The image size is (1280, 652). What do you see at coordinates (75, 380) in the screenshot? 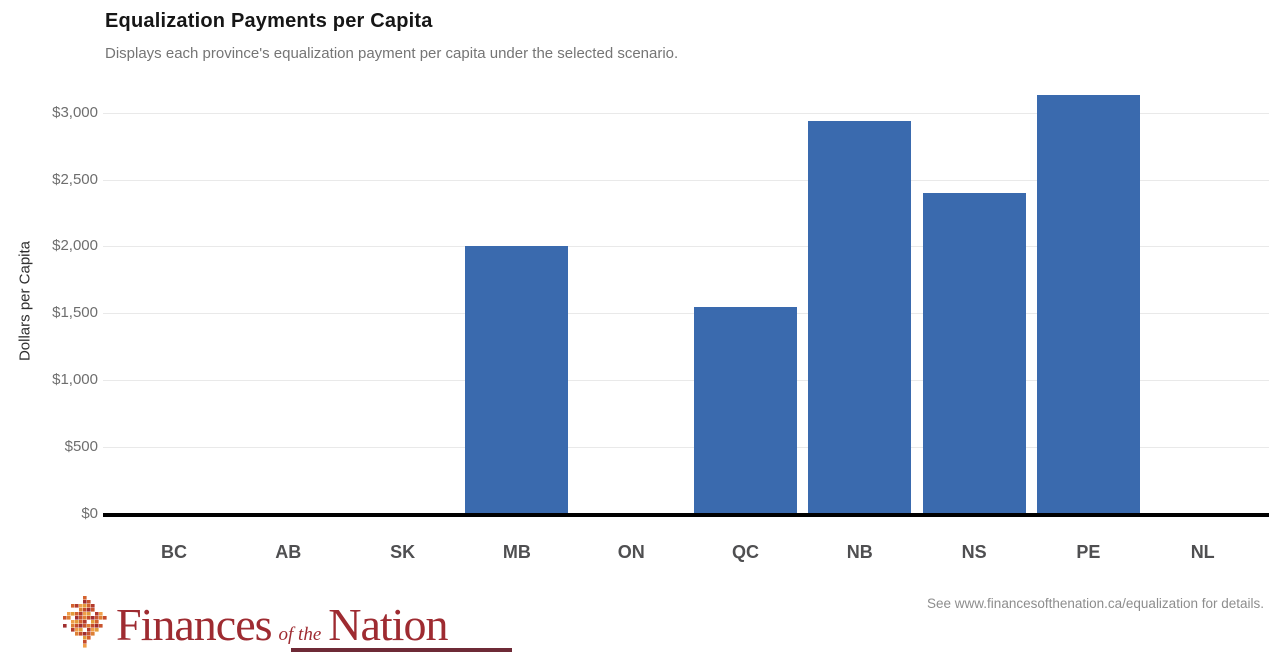
I see `y-tick-label: $1,000` at bounding box center [75, 380].